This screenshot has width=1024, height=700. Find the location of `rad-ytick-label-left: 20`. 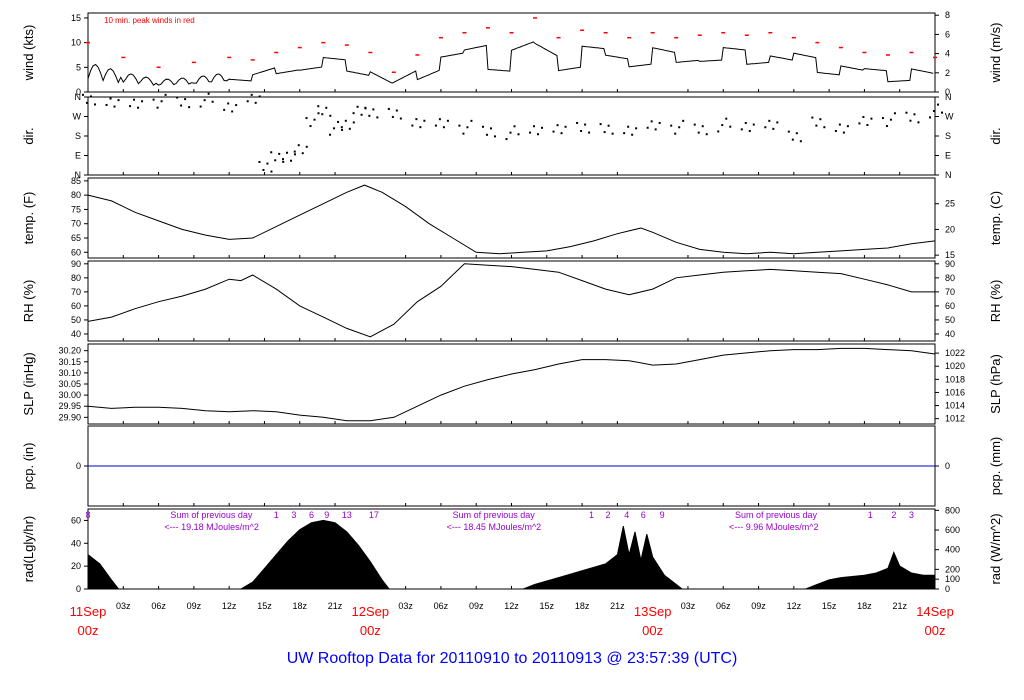

rad-ytick-label-left: 20 is located at coordinates (76, 566).